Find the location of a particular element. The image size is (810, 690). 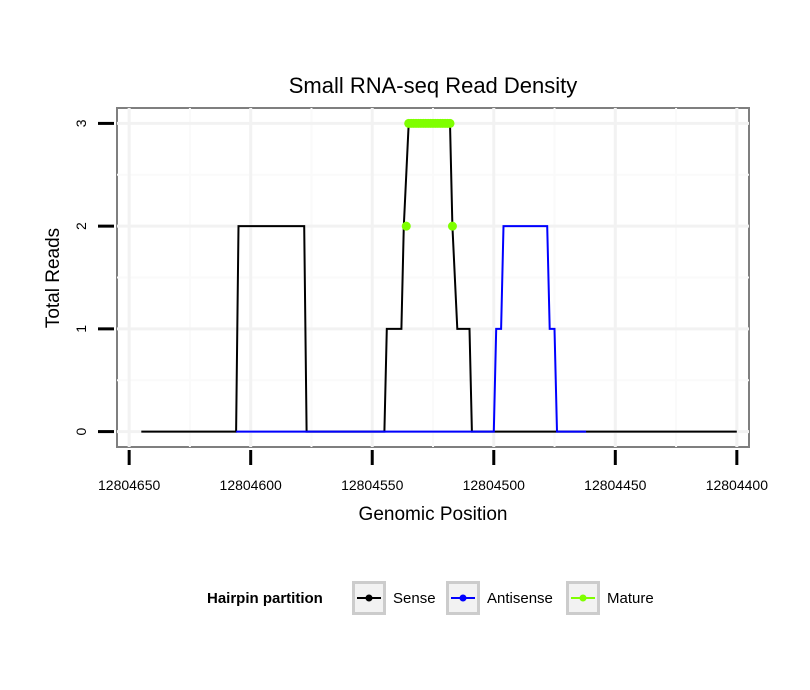

y-tick-label: 3 is located at coordinates (81, 123).